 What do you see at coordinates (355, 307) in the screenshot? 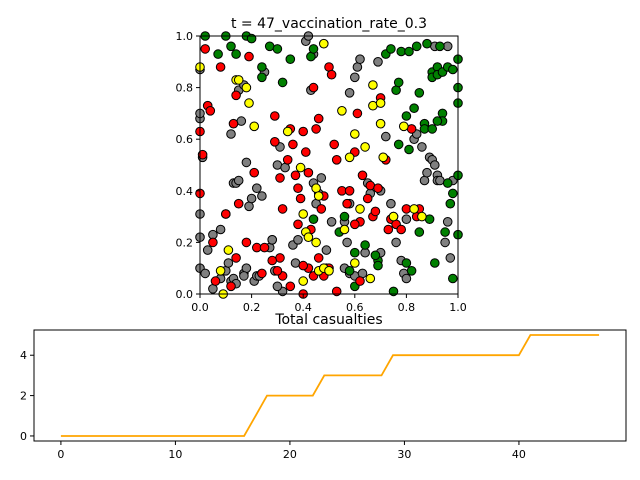
I see `scatter-x-tick-label: 0.6` at bounding box center [355, 307].